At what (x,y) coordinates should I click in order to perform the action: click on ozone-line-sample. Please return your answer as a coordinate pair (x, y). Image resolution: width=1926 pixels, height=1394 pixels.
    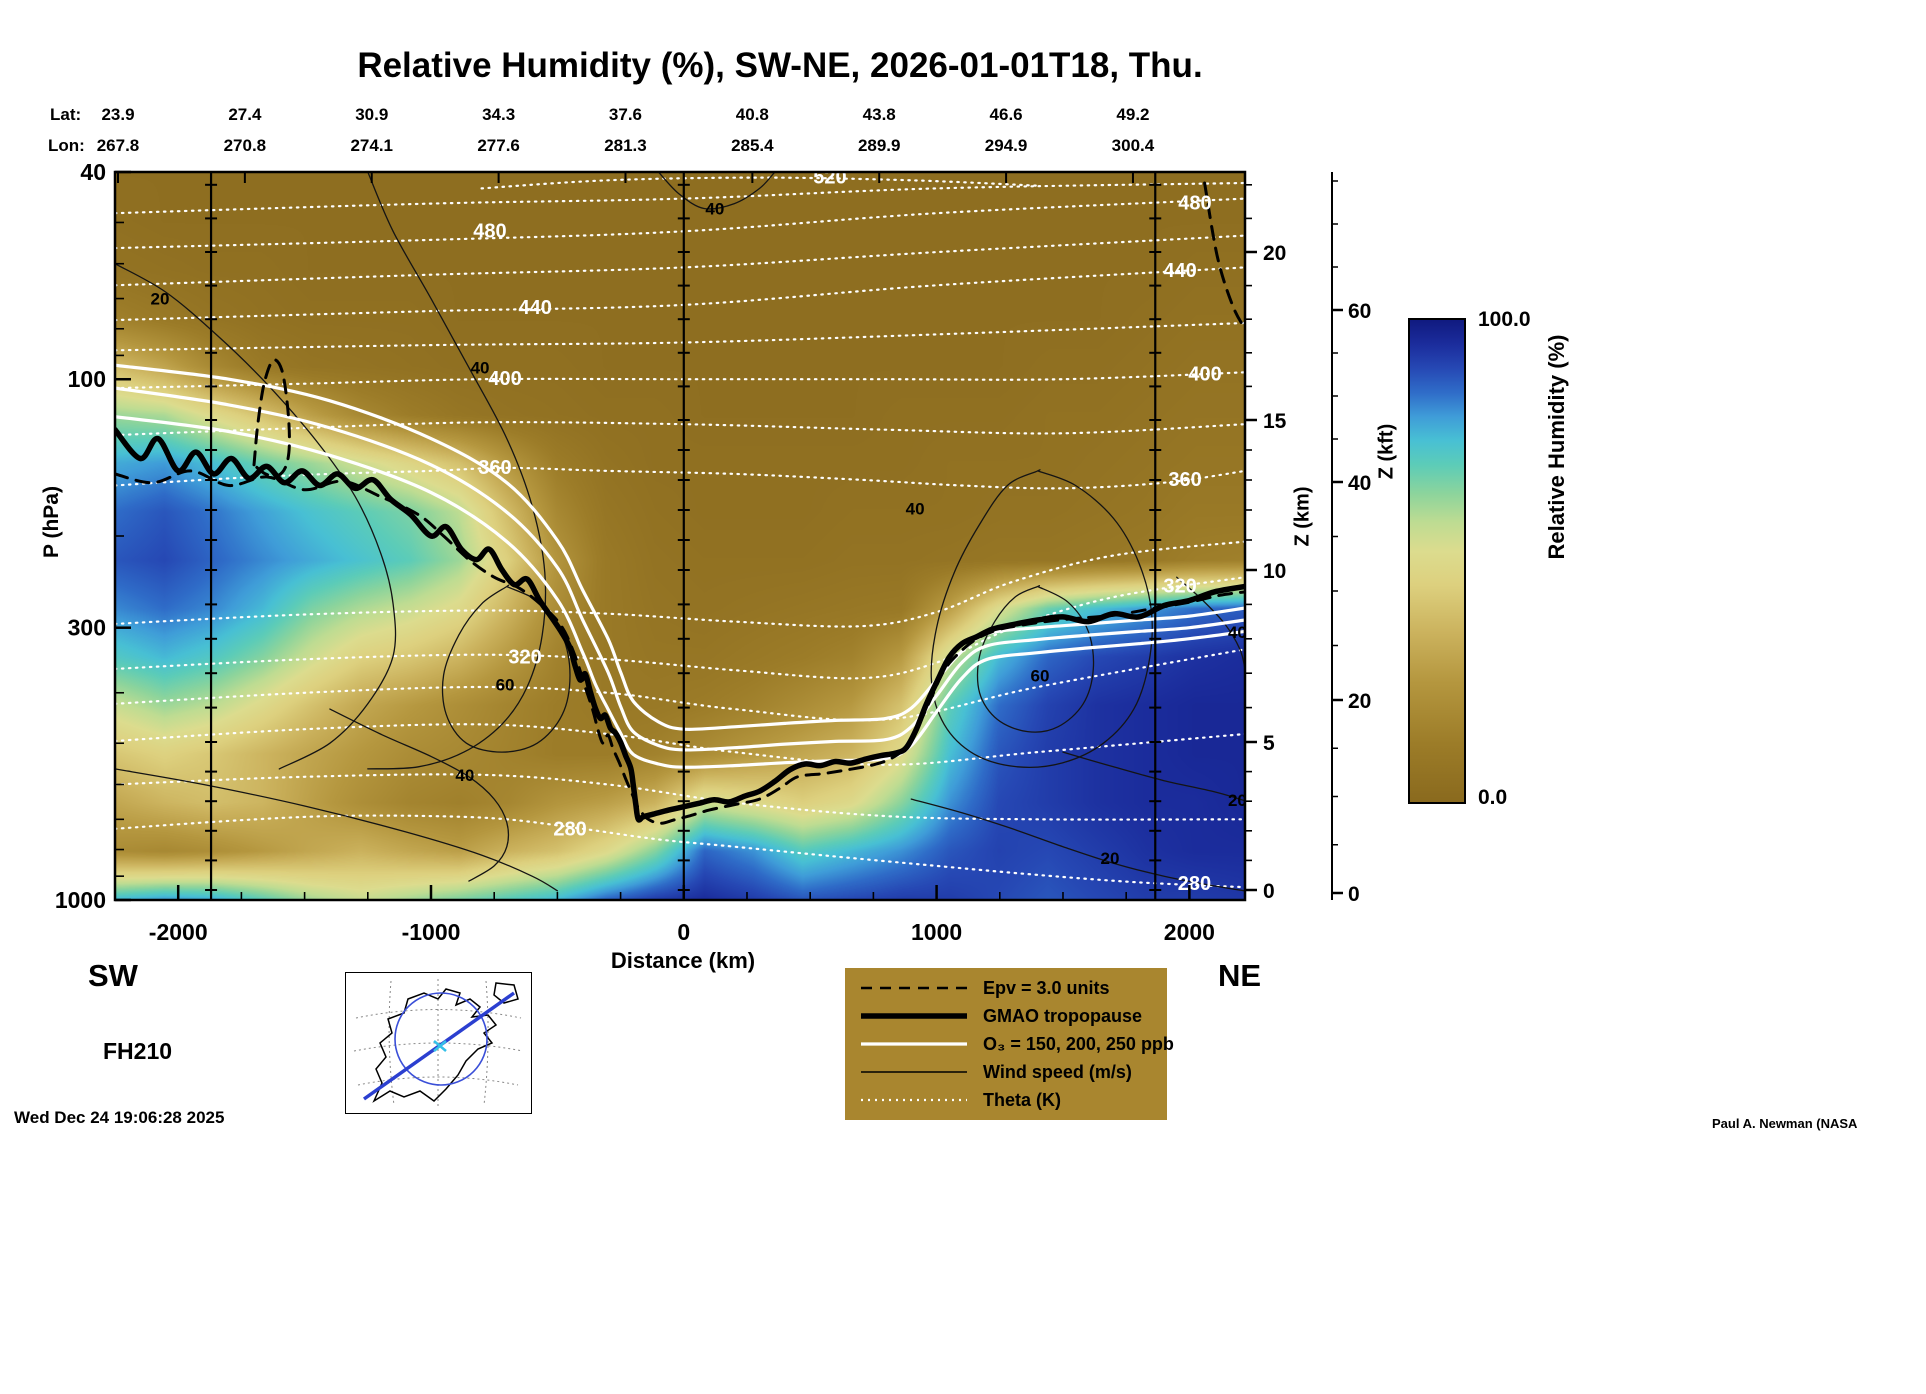
    Looking at the image, I should click on (914, 1044).